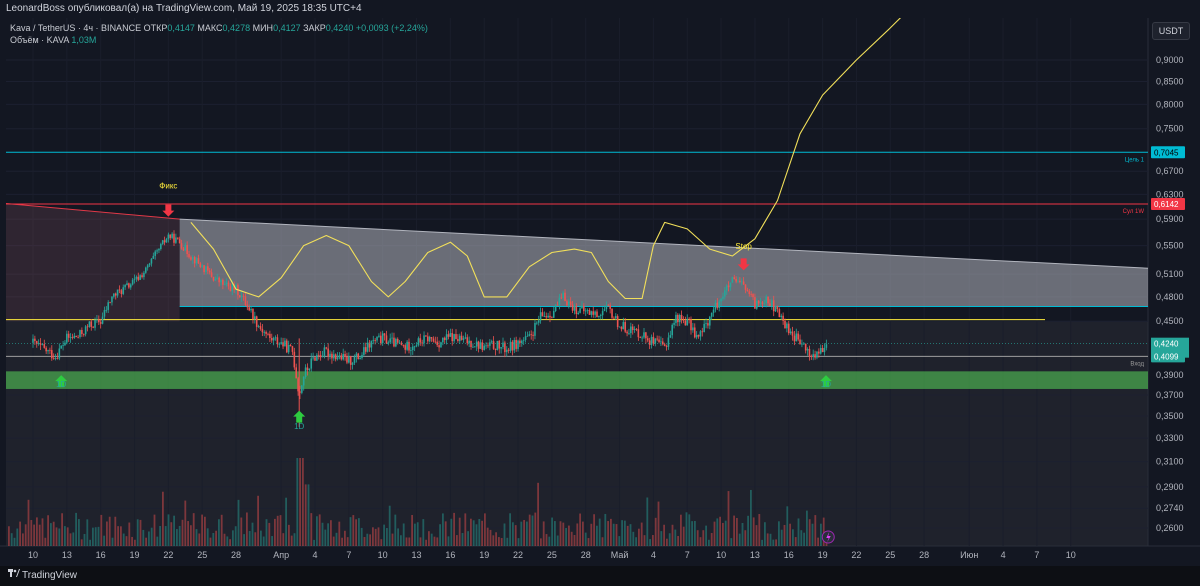 The image size is (1200, 586). Describe the element at coordinates (76, 28) in the screenshot. I see `symbol-title: Kava / TetherUS · 4ч · BINANCE` at that location.